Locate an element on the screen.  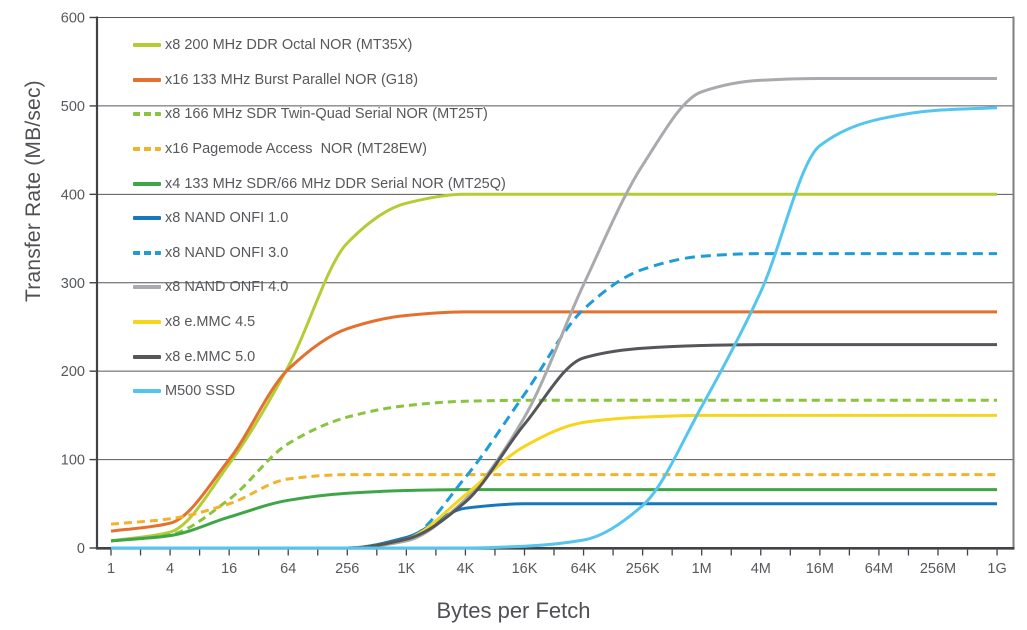
x-tick-label-64K: 64K is located at coordinates (584, 569).